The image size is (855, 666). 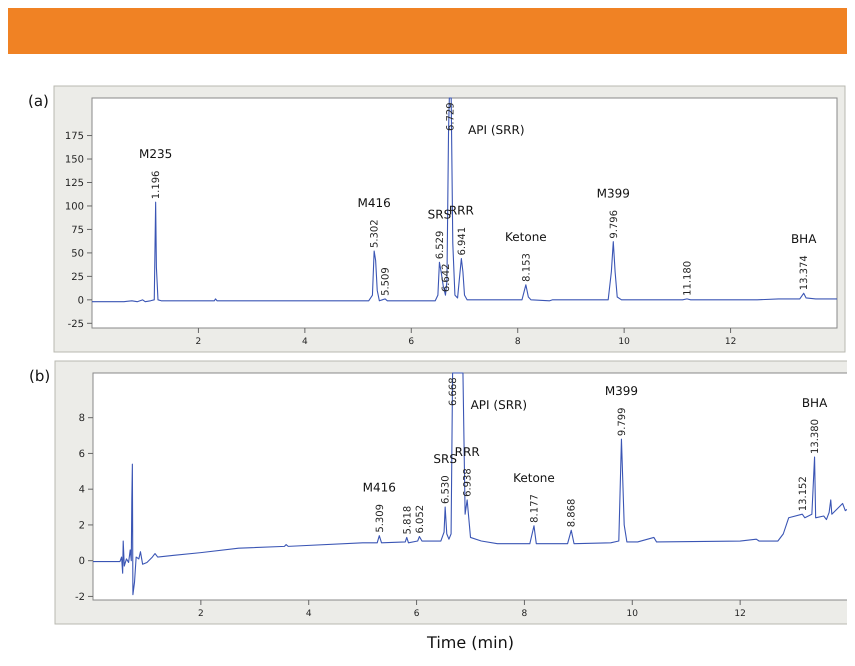 I want to click on annotation: 6.729, so click(x=451, y=116).